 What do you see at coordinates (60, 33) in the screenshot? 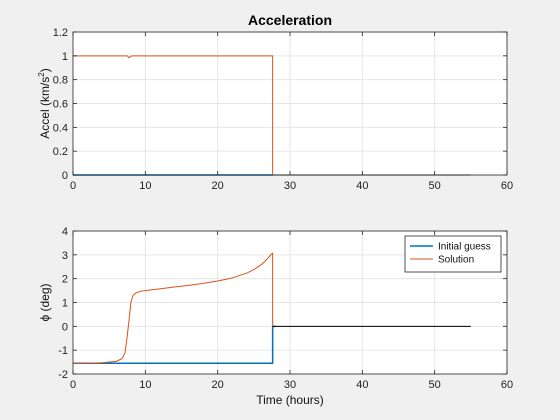
I see `y-tick-label: 1.2` at bounding box center [60, 33].